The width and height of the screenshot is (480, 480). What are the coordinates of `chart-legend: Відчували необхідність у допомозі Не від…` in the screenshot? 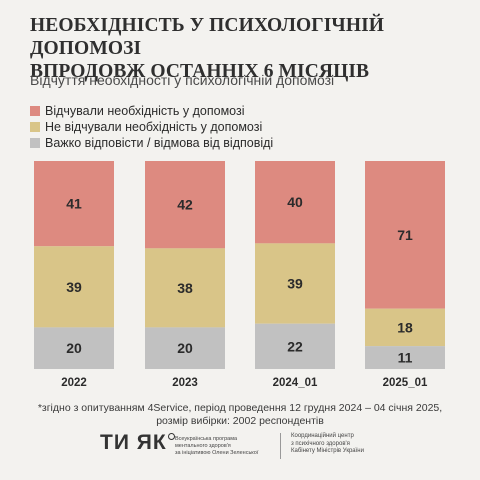 It's located at (151, 127).